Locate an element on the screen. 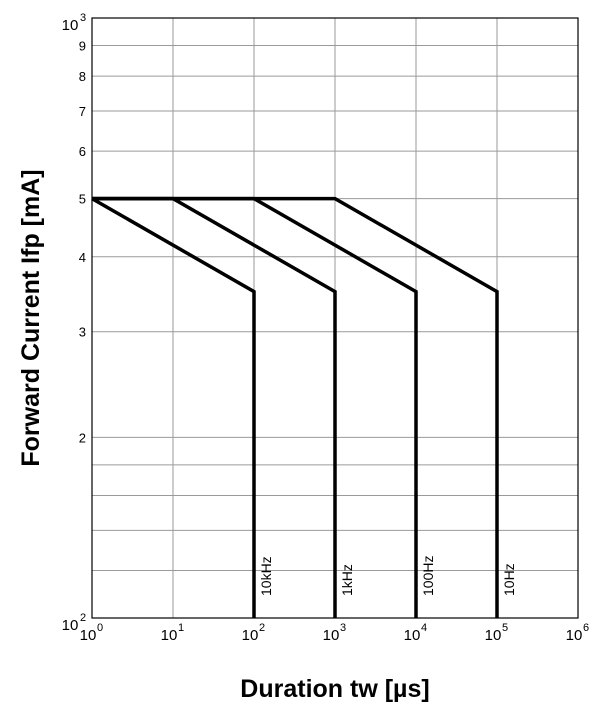 Image resolution: width=596 pixels, height=706 pixels. x-tick-label: 10 4 is located at coordinates (415, 633).